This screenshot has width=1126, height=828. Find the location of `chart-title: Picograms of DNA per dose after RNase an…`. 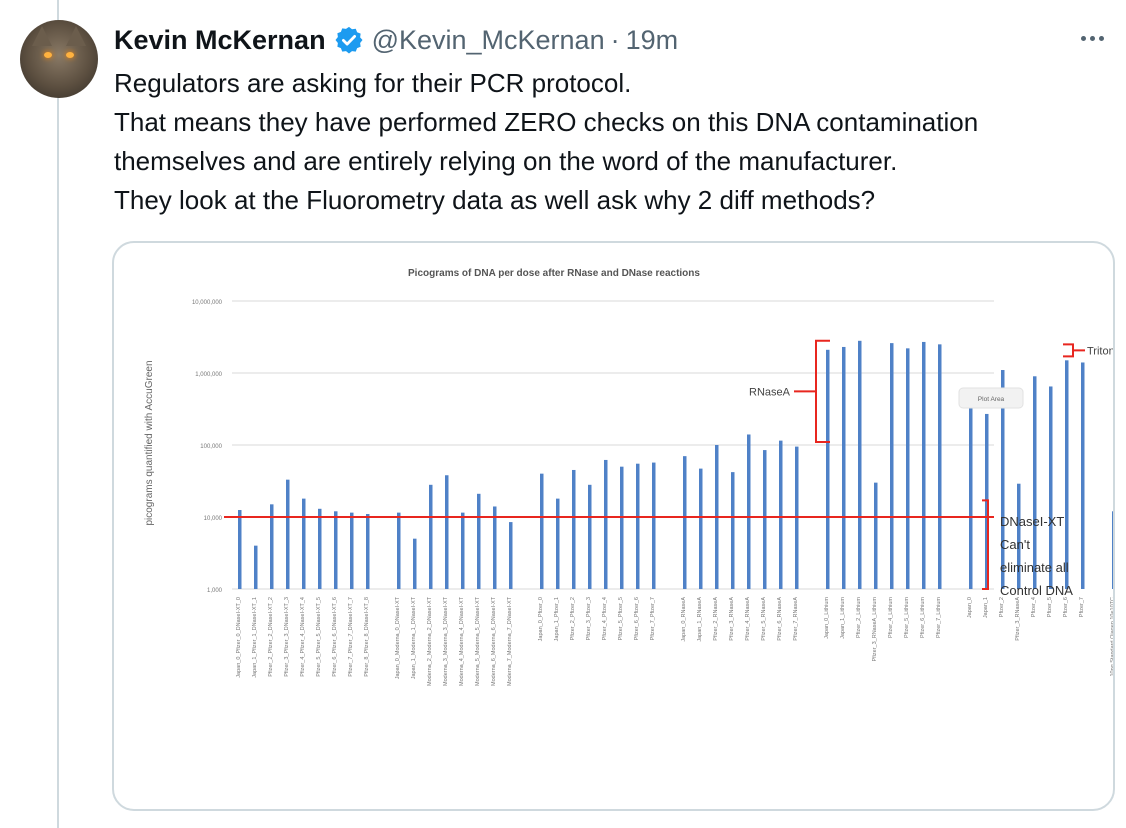

chart-title: Picograms of DNA per dose after RNase an… is located at coordinates (554, 273).